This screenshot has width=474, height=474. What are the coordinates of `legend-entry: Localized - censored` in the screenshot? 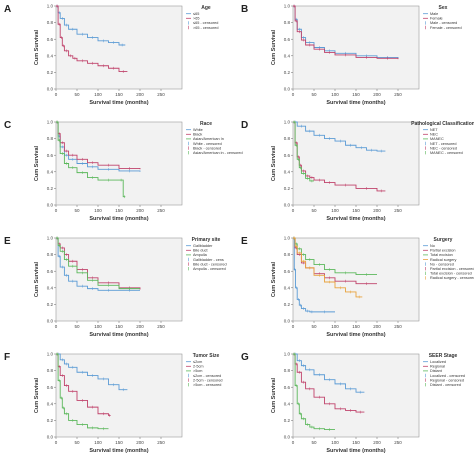 It's located at (447, 376).